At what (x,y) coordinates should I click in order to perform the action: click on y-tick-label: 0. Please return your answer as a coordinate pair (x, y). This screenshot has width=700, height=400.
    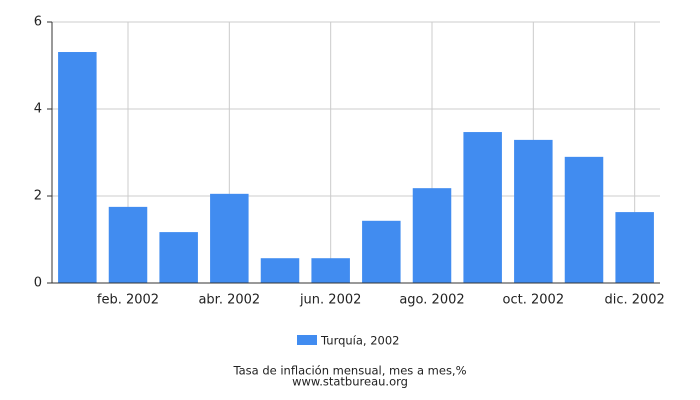
    Looking at the image, I should click on (38, 283).